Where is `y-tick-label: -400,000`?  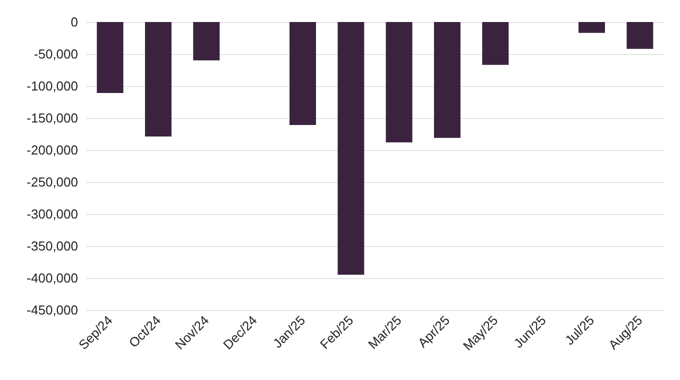 y-tick-label: -400,000 is located at coordinates (52, 278).